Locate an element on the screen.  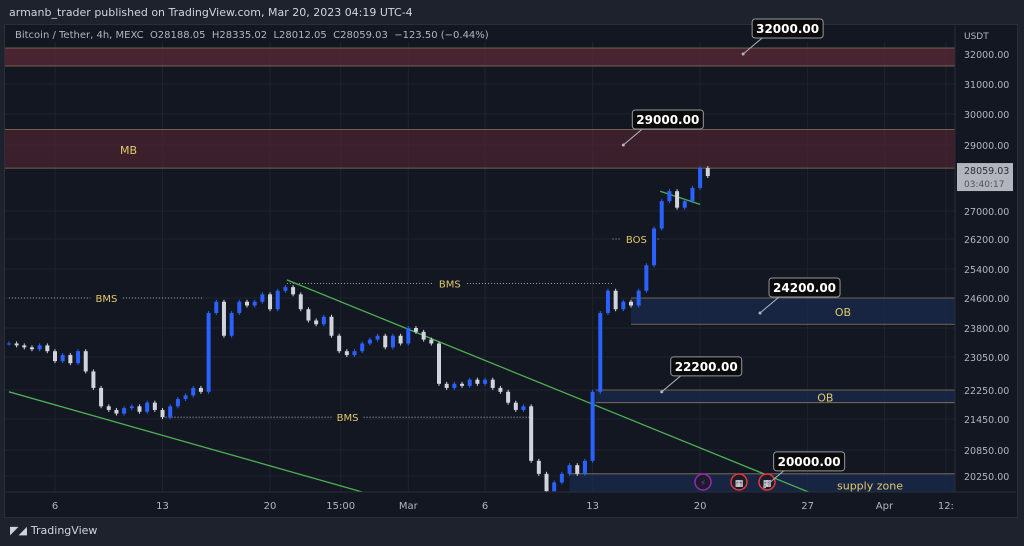
last-price-tag is located at coordinates (985, 177).